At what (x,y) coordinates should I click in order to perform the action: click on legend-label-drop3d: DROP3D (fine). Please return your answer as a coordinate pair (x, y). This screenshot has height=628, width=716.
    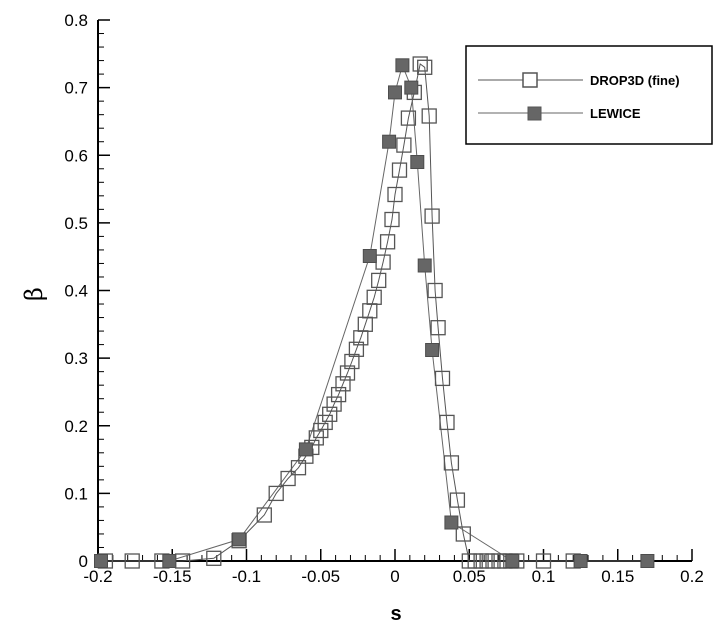
    Looking at the image, I should click on (635, 80).